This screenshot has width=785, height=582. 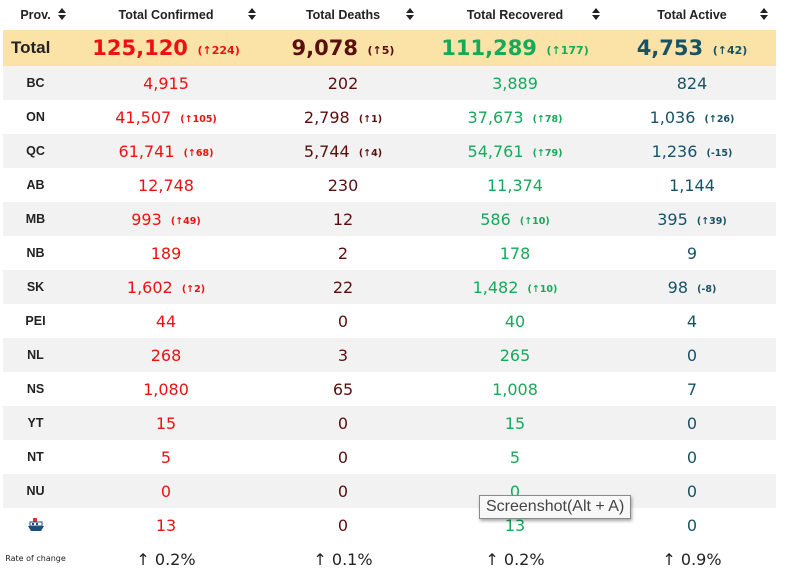 What do you see at coordinates (670, 48) in the screenshot?
I see `total-active-value: 4,753` at bounding box center [670, 48].